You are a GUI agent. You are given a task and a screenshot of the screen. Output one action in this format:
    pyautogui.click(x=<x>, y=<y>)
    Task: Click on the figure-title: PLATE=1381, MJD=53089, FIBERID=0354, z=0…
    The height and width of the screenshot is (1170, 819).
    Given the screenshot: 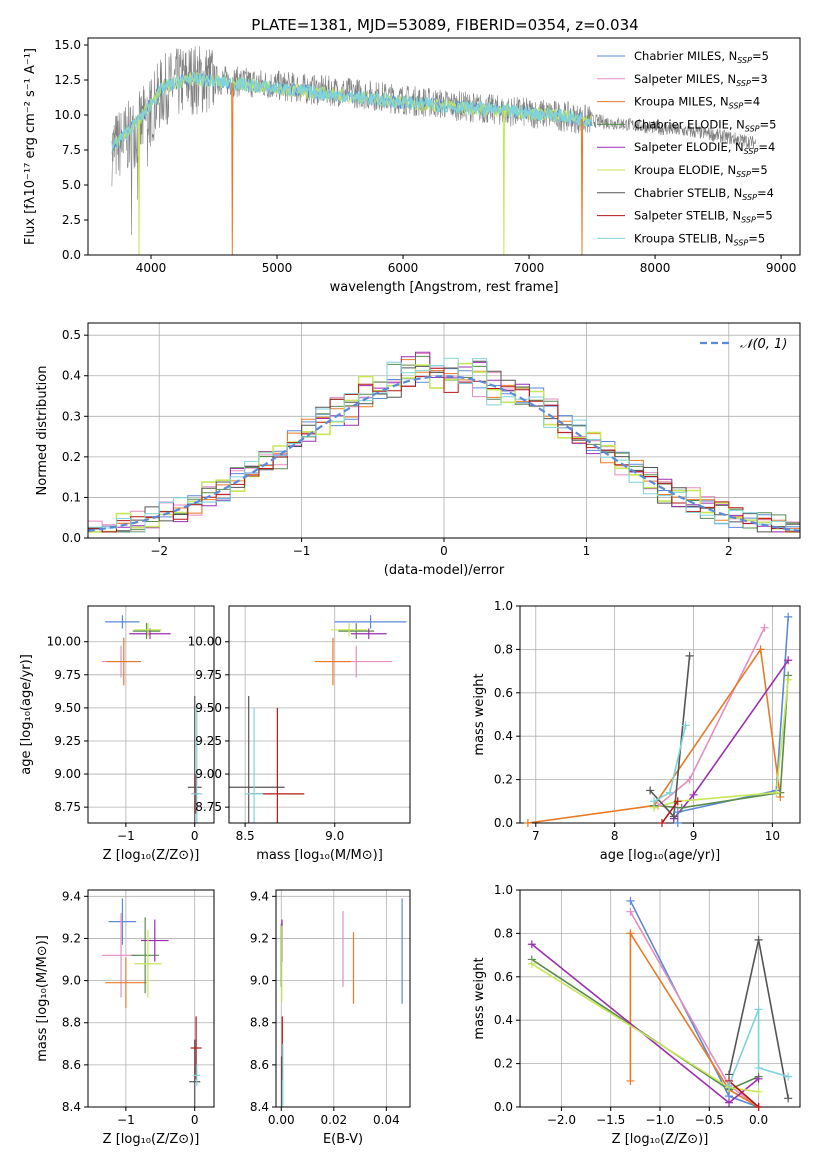 What is the action you would take?
    pyautogui.click(x=444, y=25)
    